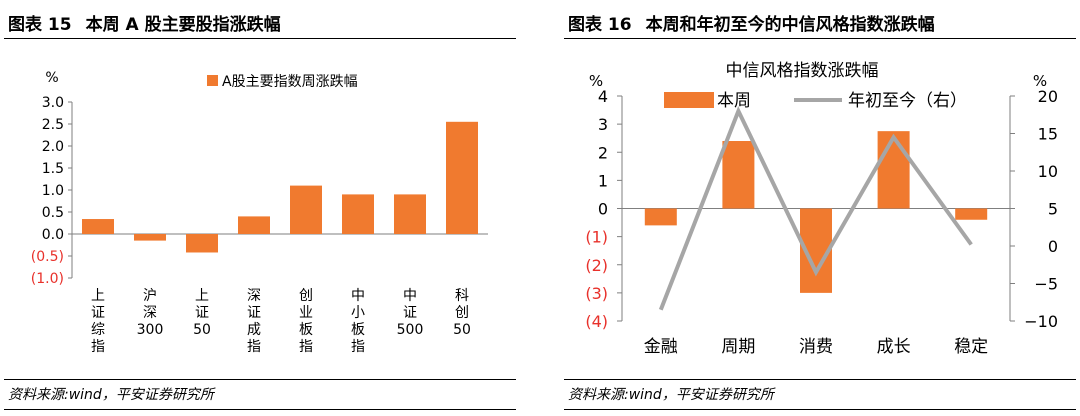 The height and width of the screenshot is (416, 1080). Describe the element at coordinates (603, 96) in the screenshot. I see `left-y-tick-label: 4` at that location.